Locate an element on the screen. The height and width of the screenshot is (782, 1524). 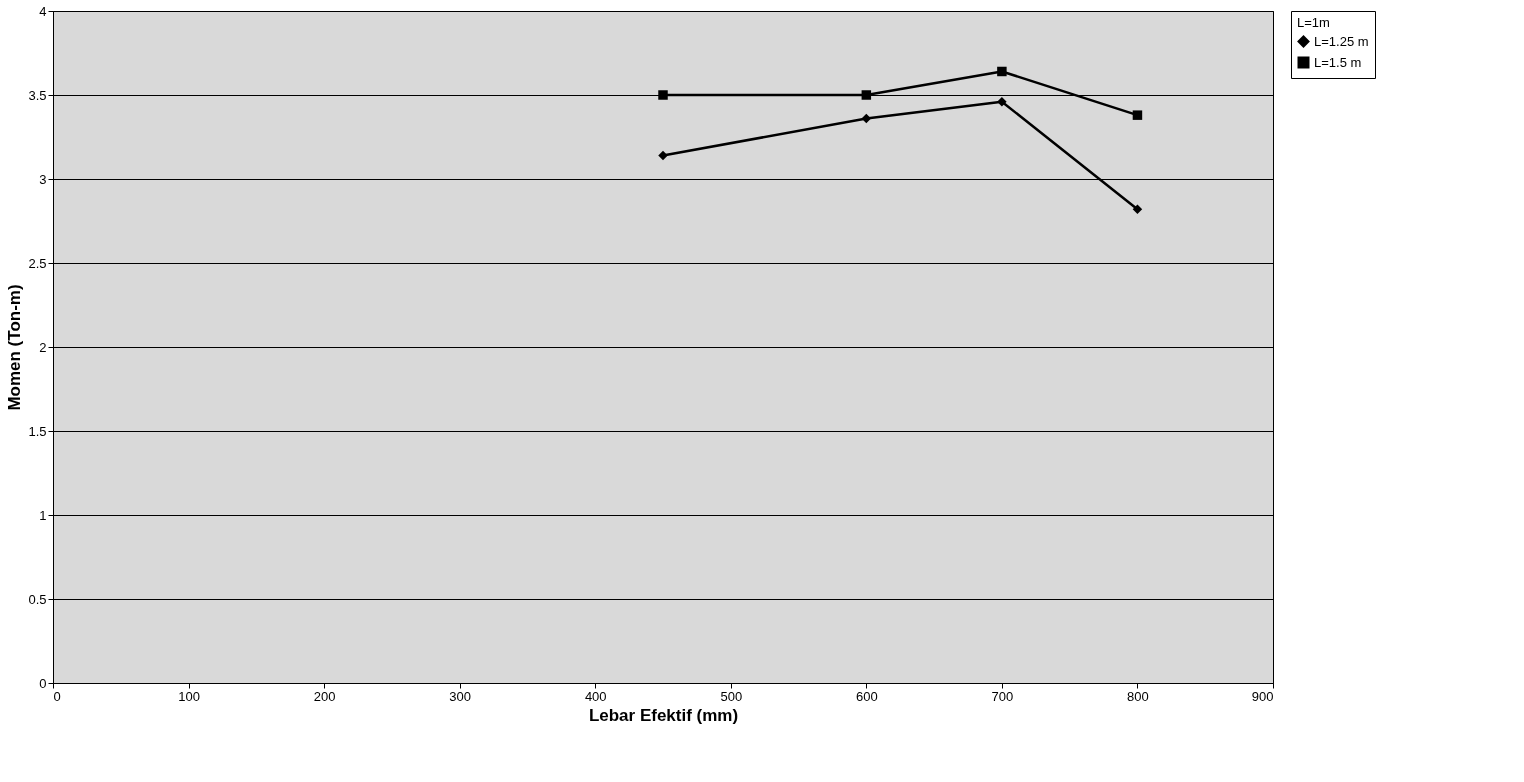
x-tick-label: 700 is located at coordinates (1002, 696).